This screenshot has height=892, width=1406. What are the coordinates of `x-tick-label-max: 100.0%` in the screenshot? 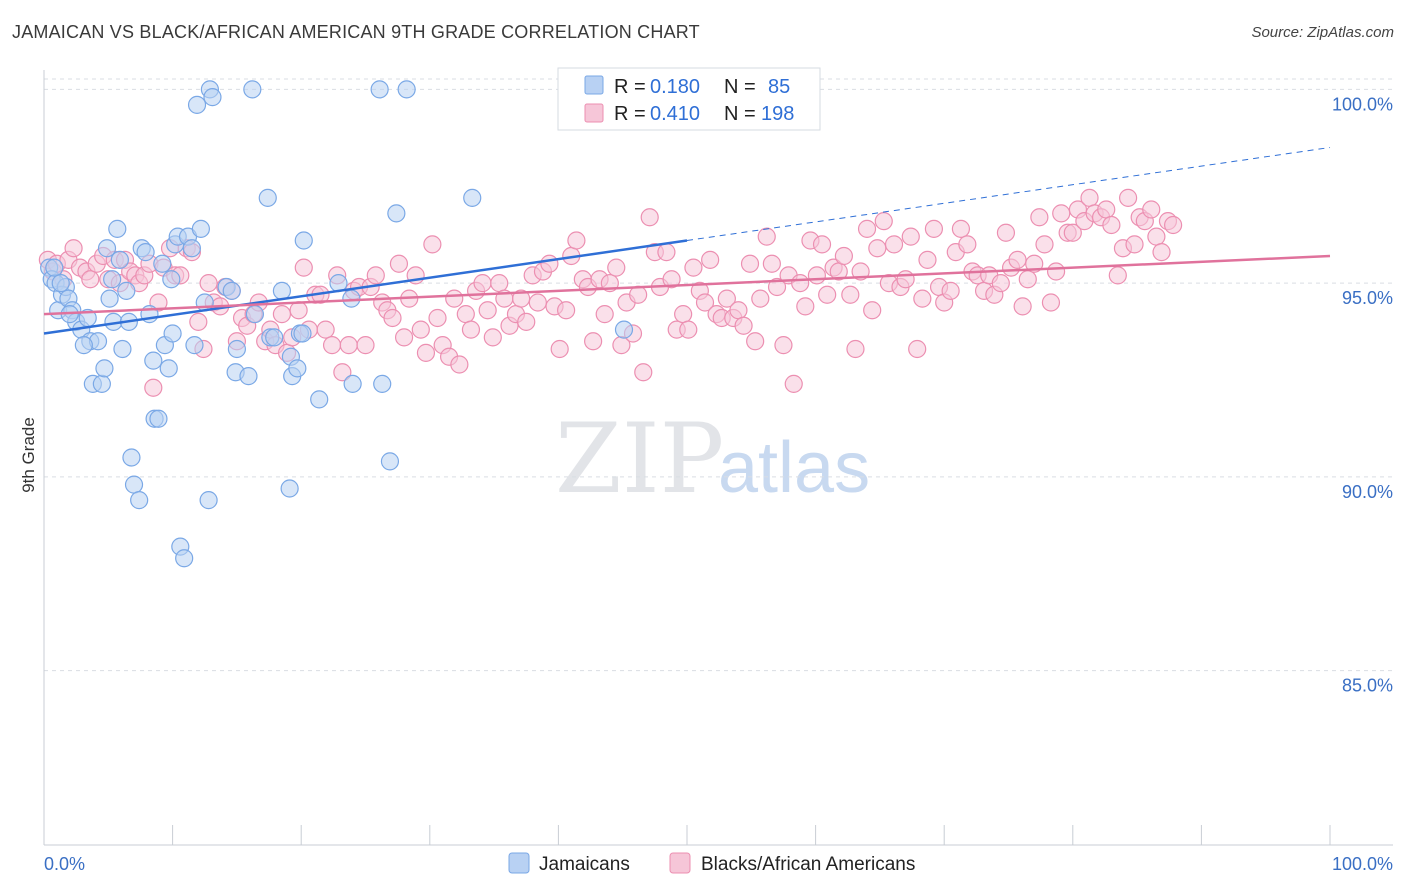 It's located at (1362, 864).